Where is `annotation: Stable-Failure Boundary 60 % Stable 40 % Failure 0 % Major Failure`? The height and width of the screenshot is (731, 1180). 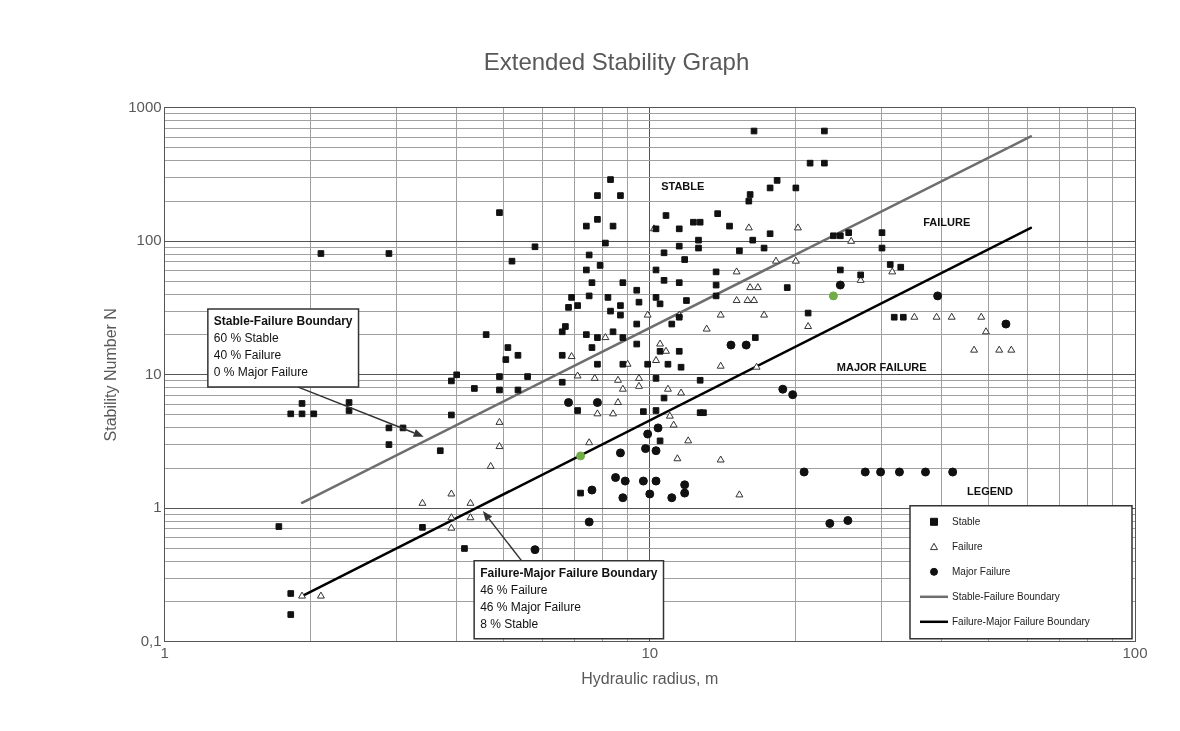
annotation: Stable-Failure Boundary 60 % Stable 40 % Failure 0 % Major Failure is located at coordinates (283, 347).